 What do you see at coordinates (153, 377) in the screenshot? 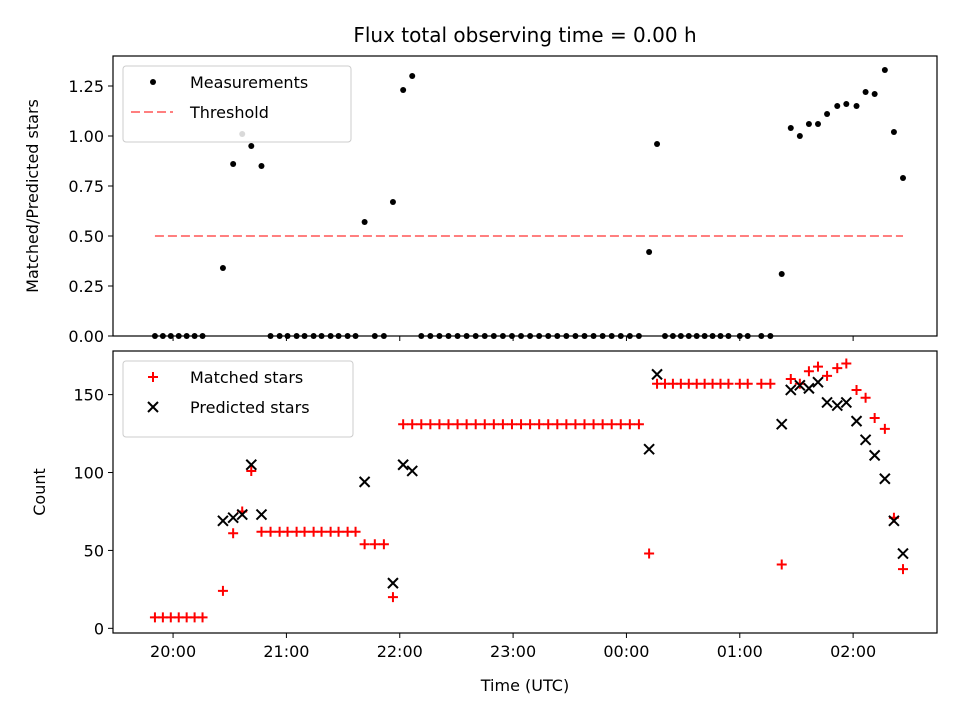
I see `legend-key-matched-stars` at bounding box center [153, 377].